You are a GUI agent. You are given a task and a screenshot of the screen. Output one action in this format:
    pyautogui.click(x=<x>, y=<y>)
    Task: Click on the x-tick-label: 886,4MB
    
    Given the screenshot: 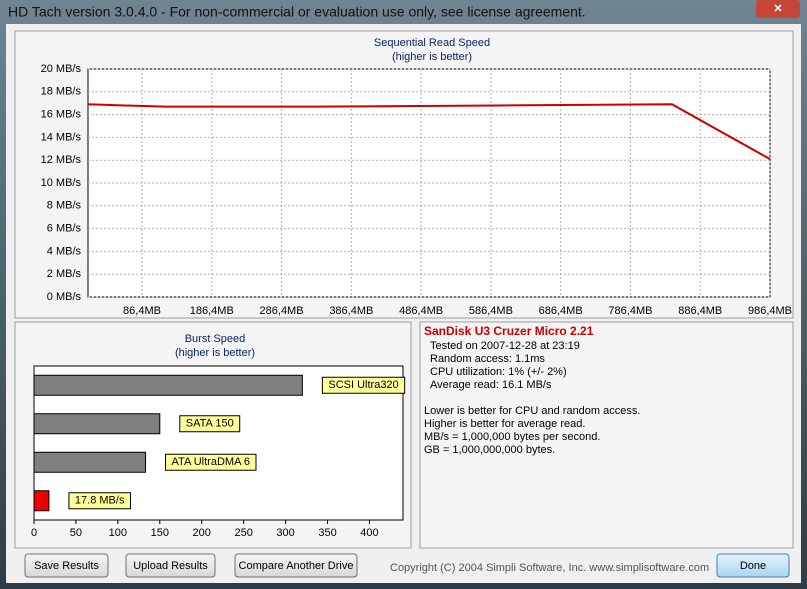 What is the action you would take?
    pyautogui.click(x=700, y=311)
    